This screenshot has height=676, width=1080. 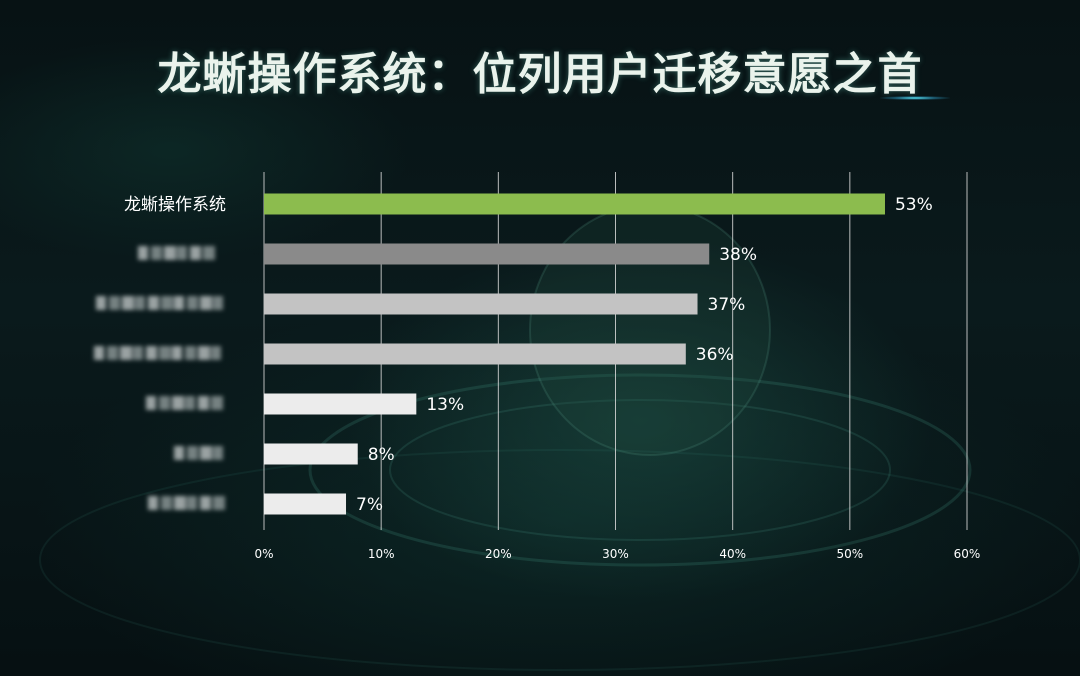 I want to click on chart-x-axis-ticks: 0% 10% 20% 30% 40% 50% 60%, so click(x=617, y=554).